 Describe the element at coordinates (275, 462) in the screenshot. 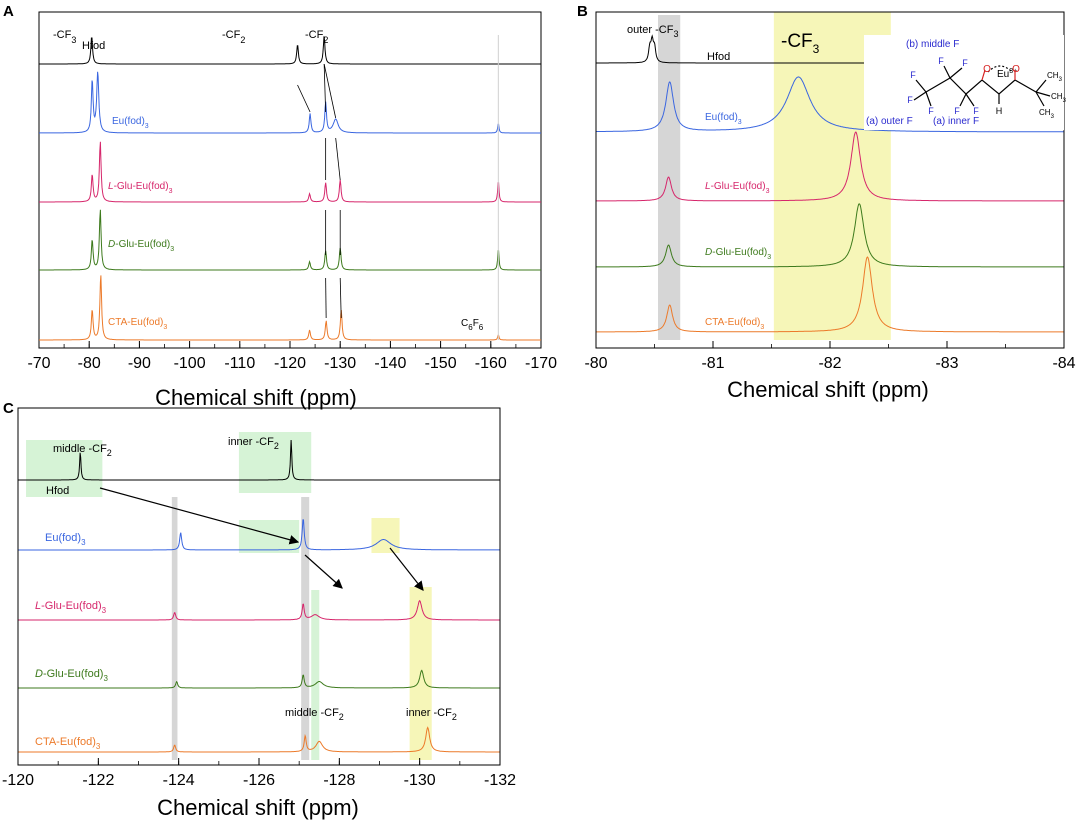

I see `inner-cf2-hfod-green-band` at that location.